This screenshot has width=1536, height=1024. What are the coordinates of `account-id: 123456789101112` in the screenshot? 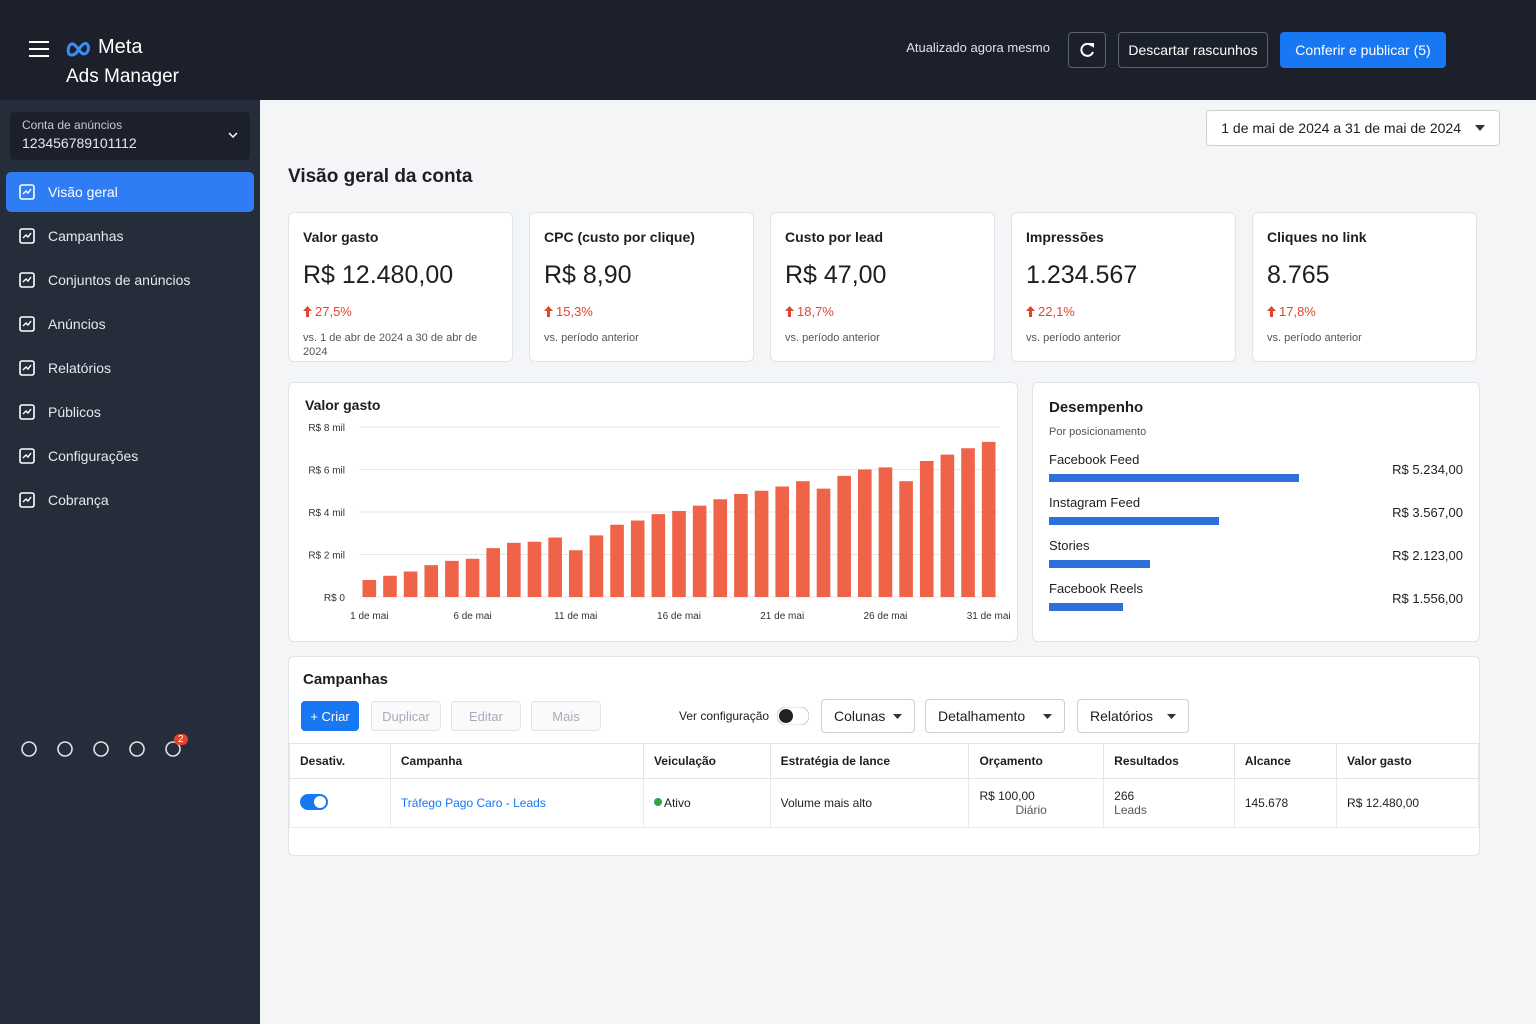 It's located at (79, 143).